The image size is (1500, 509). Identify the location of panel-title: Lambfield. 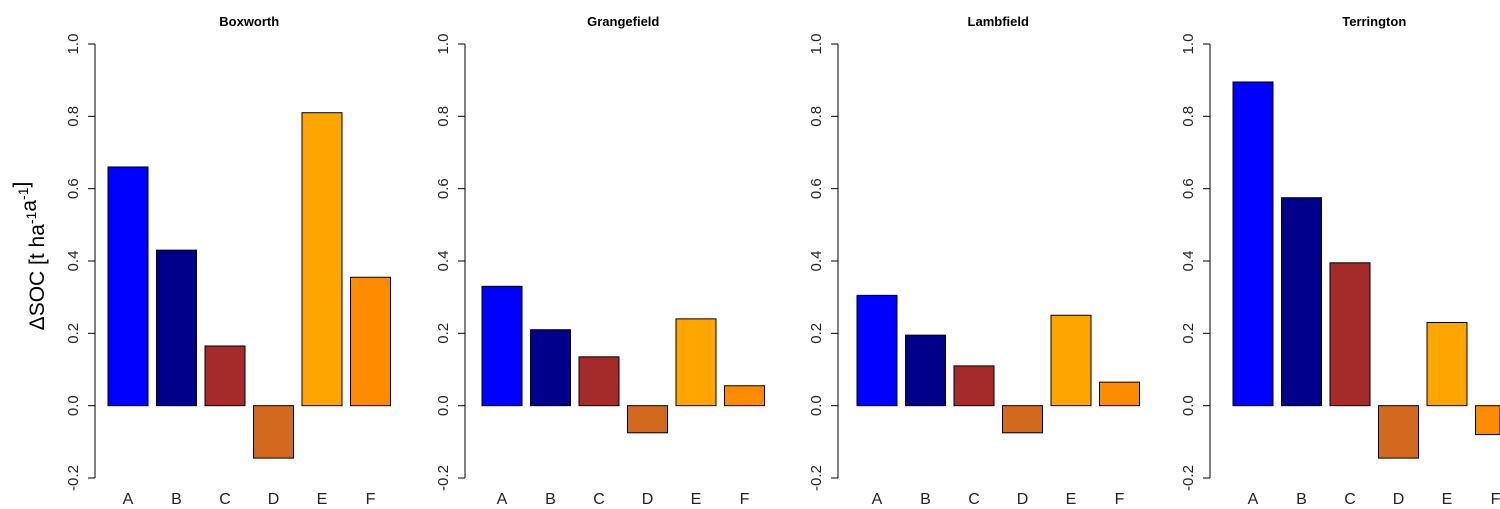
(998, 21).